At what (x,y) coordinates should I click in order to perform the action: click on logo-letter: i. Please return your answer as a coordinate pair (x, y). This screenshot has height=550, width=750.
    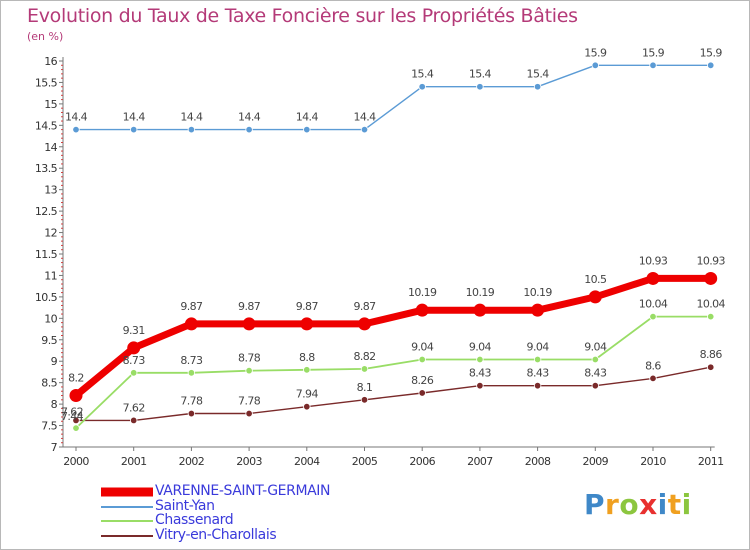
    Looking at the image, I should click on (662, 504).